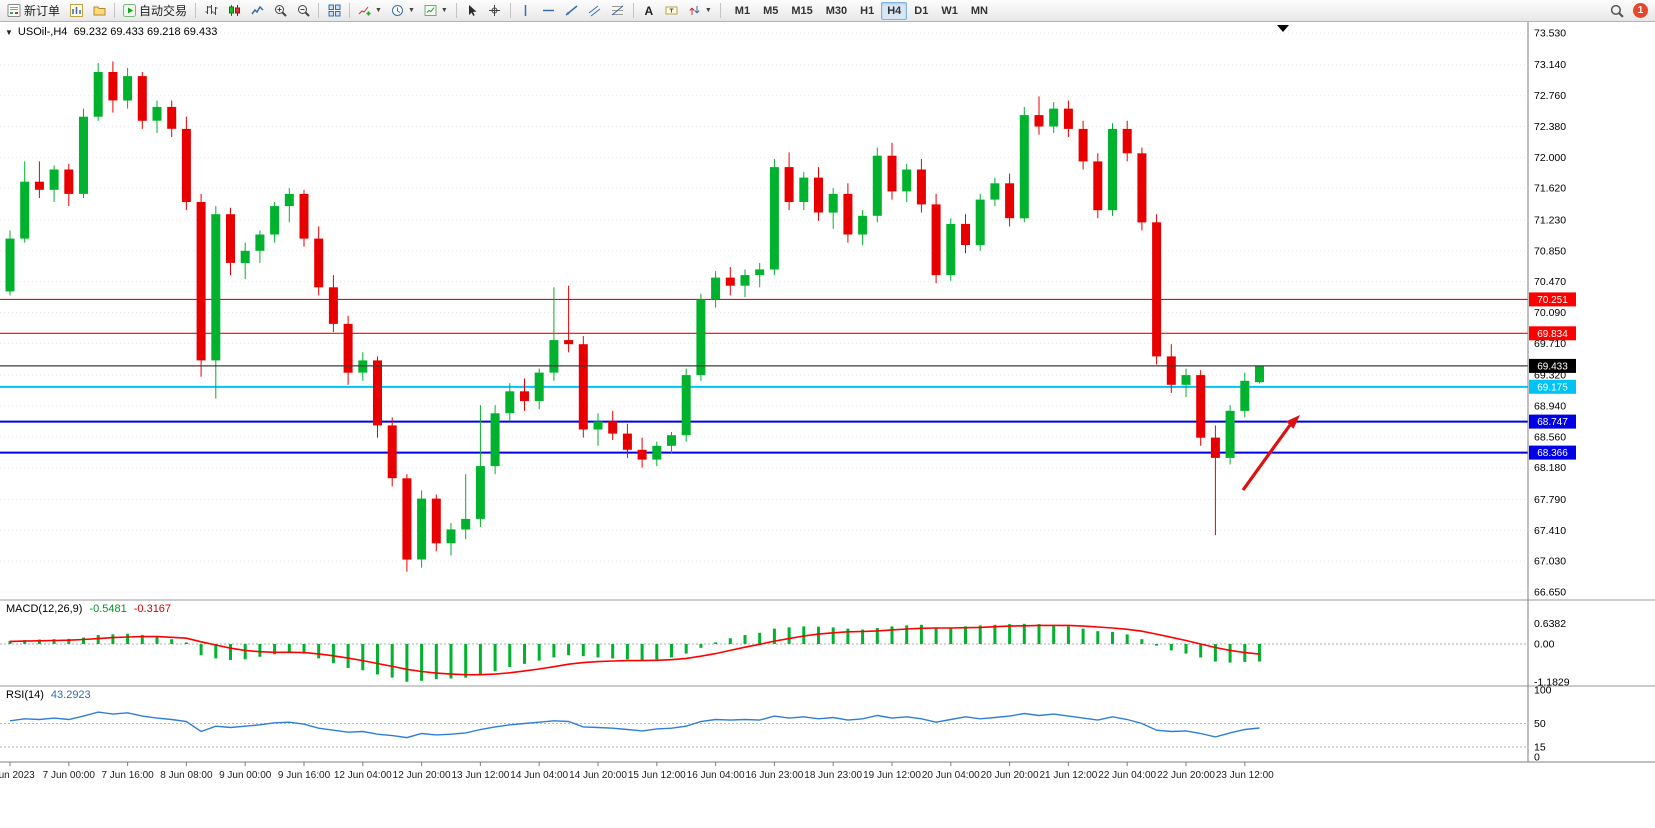 The image size is (1655, 828). I want to click on timeframe-button-M30: M30, so click(836, 10).